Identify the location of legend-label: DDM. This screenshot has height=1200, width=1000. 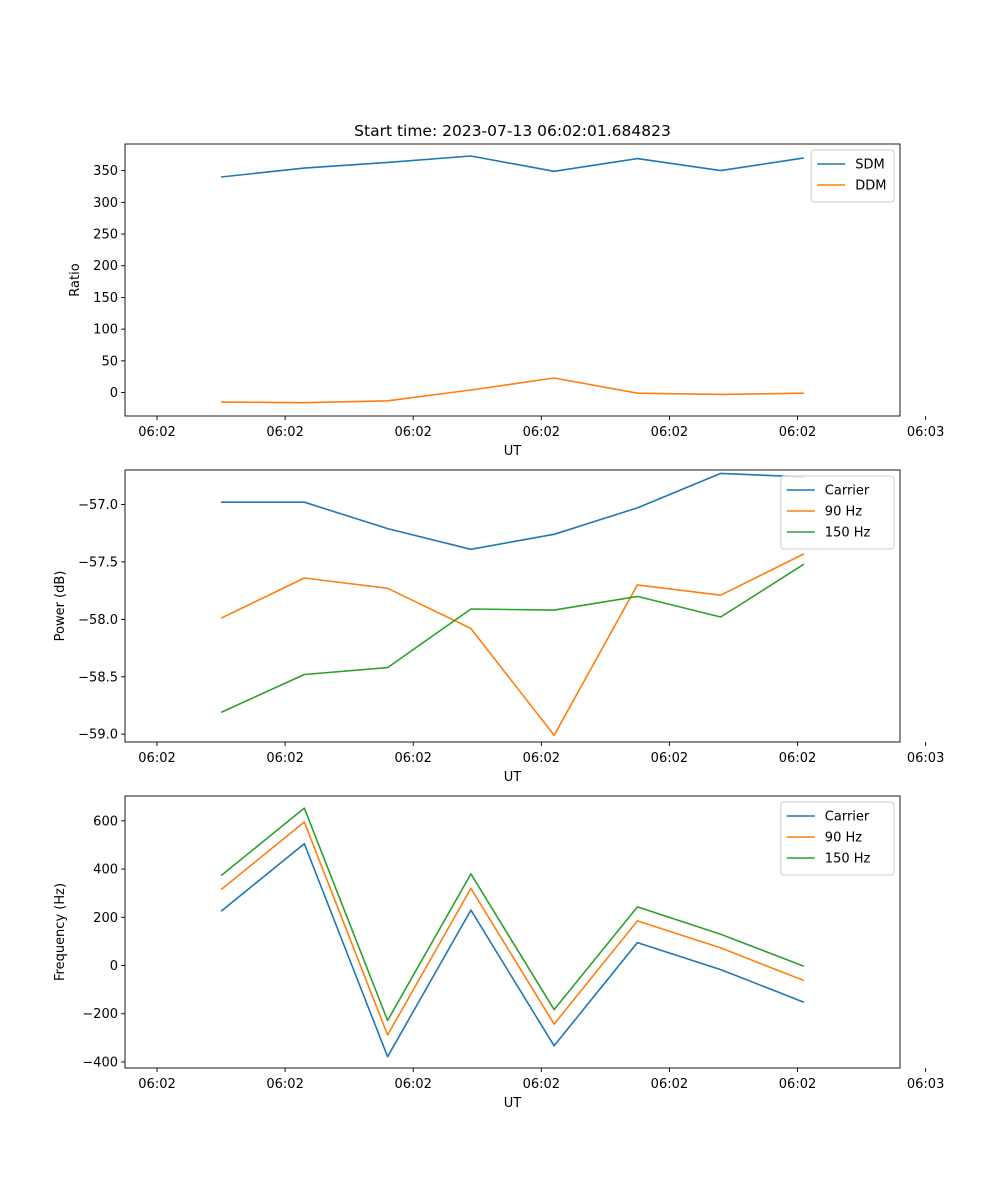
(870, 186).